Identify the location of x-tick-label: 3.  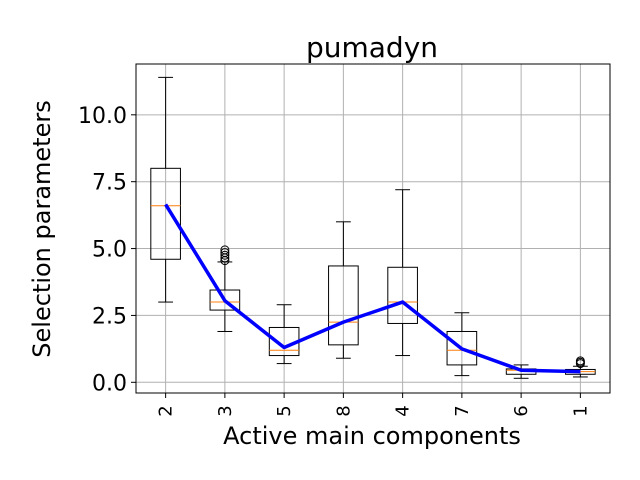
(225, 410).